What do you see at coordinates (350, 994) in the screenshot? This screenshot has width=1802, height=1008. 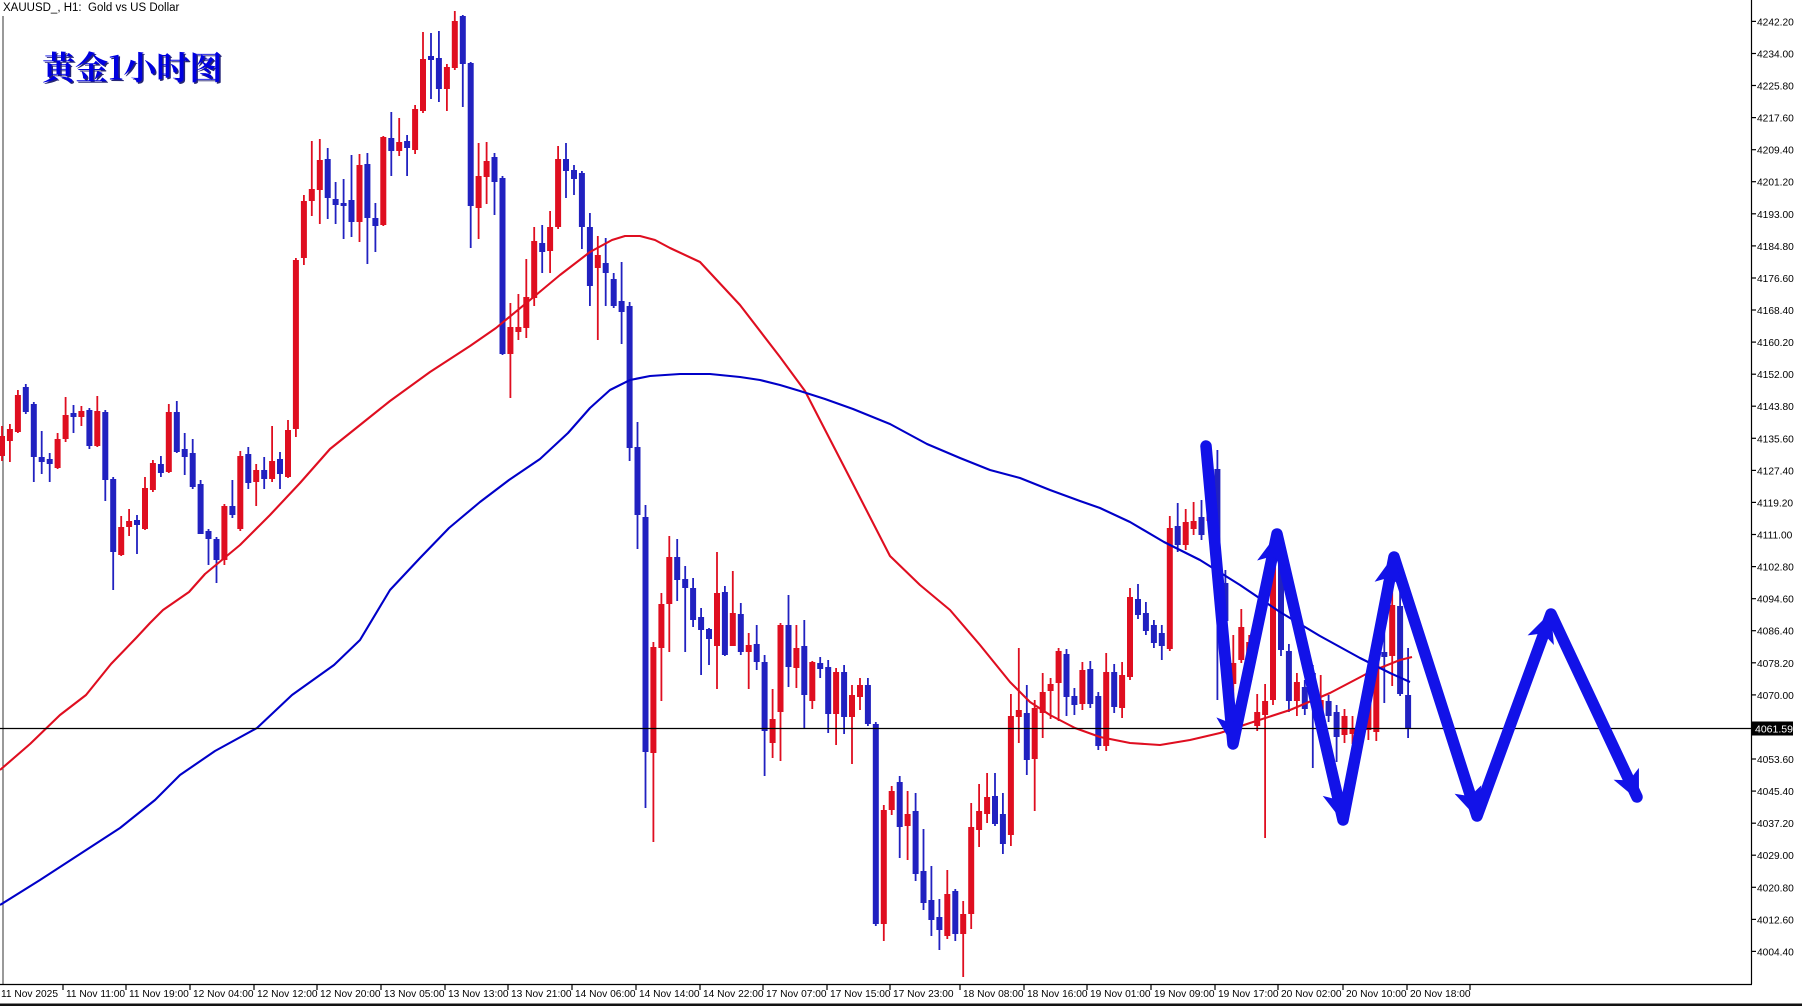 I see `svg-text: 12 Nov 20:00` at bounding box center [350, 994].